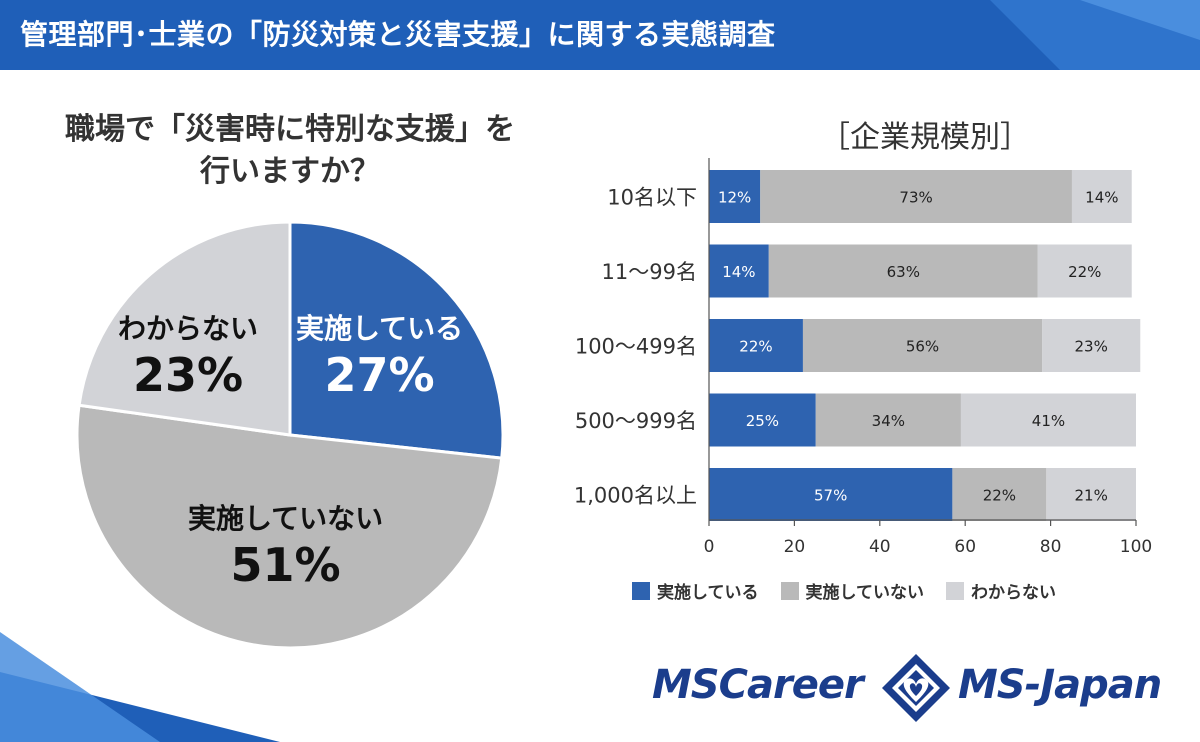 The height and width of the screenshot is (742, 1200). I want to click on bar-data-label: 73%, so click(915, 198).